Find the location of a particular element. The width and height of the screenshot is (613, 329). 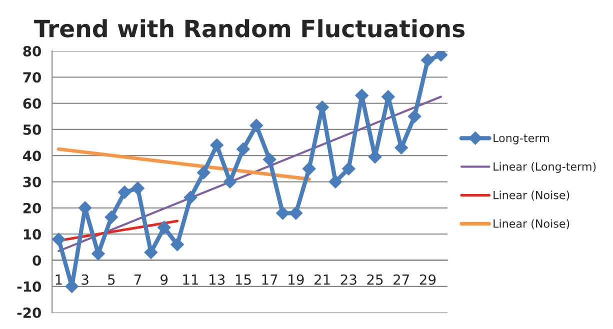

x-tick-label: 3 is located at coordinates (85, 279).